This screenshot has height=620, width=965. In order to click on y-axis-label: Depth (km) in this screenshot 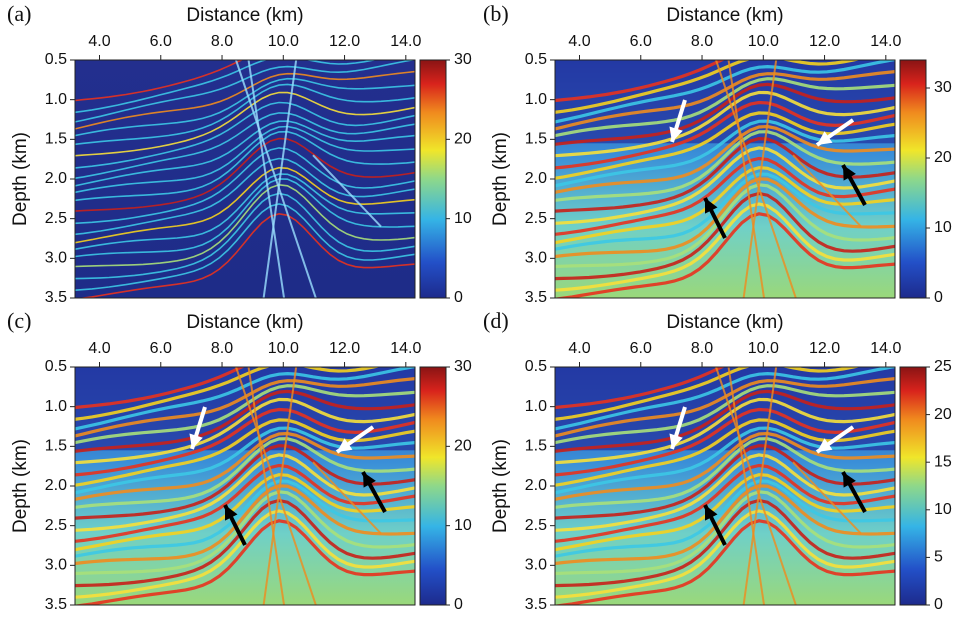, I will do `click(500, 179)`.